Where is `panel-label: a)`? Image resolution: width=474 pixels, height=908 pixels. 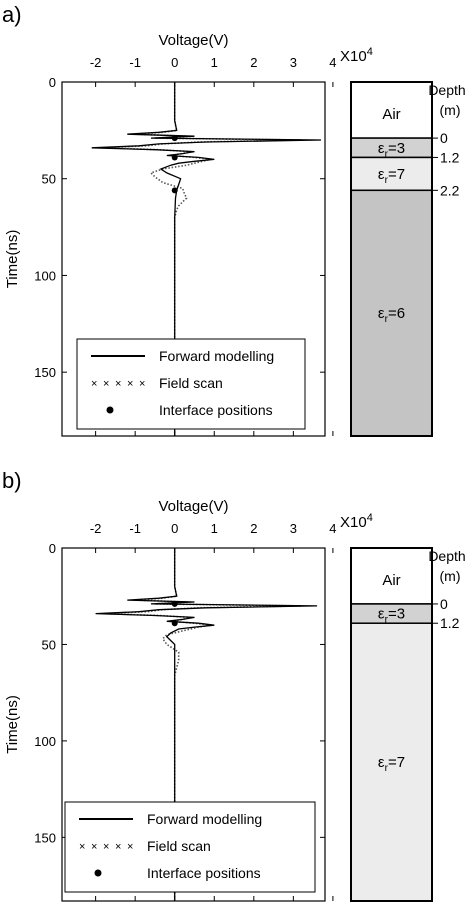
panel-label: a) is located at coordinates (12, 14).